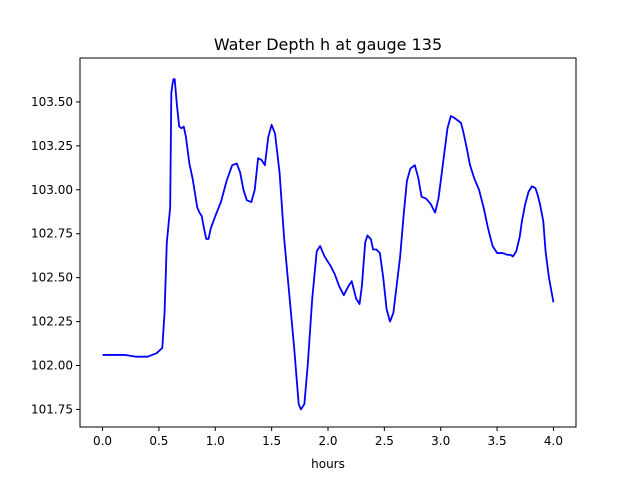  Describe the element at coordinates (327, 441) in the screenshot. I see `x-tick-label: 2.0` at that location.